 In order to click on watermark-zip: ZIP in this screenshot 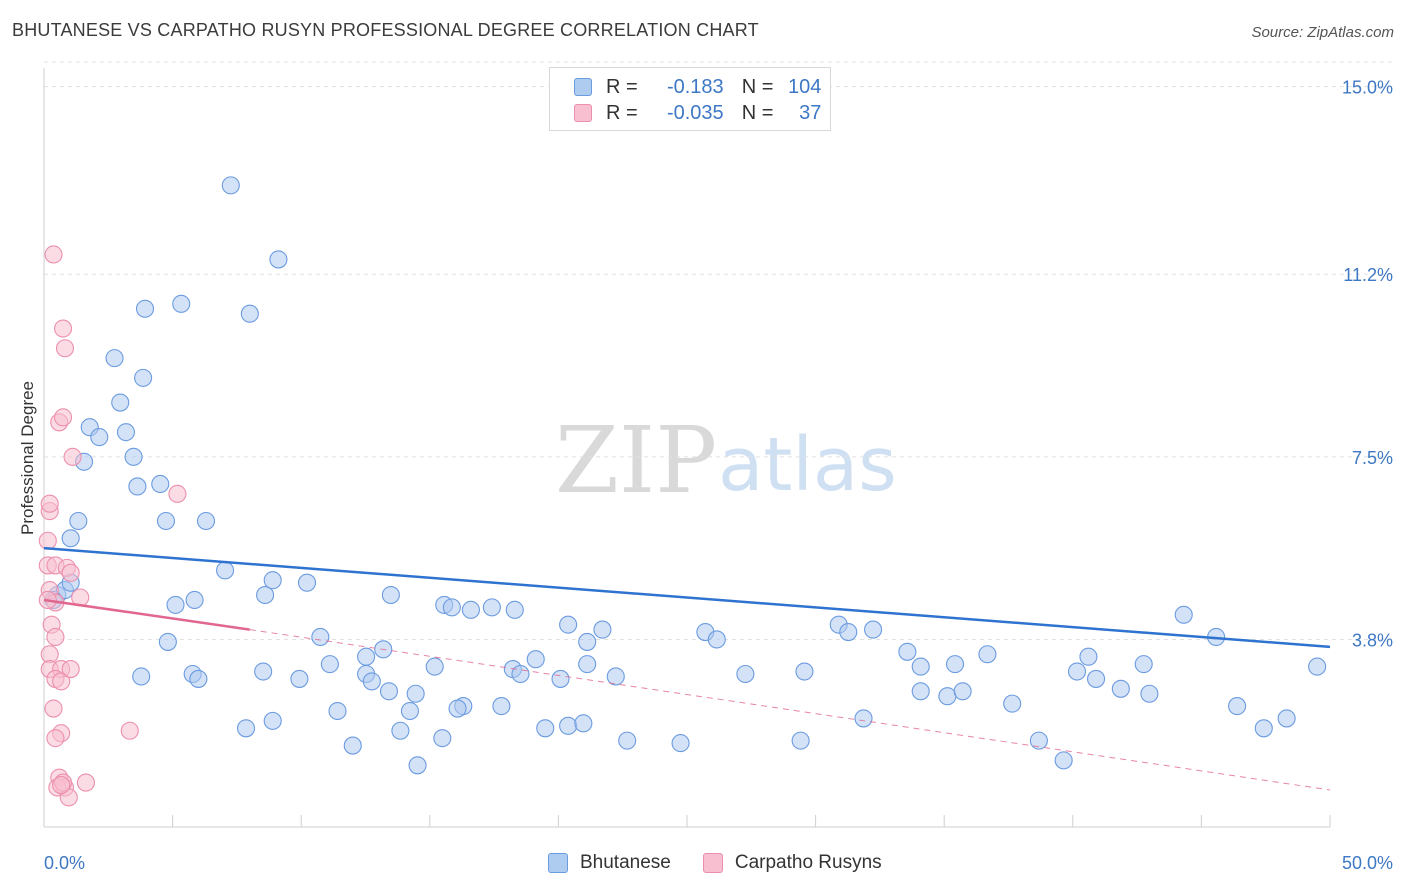, I will do `click(636, 460)`.